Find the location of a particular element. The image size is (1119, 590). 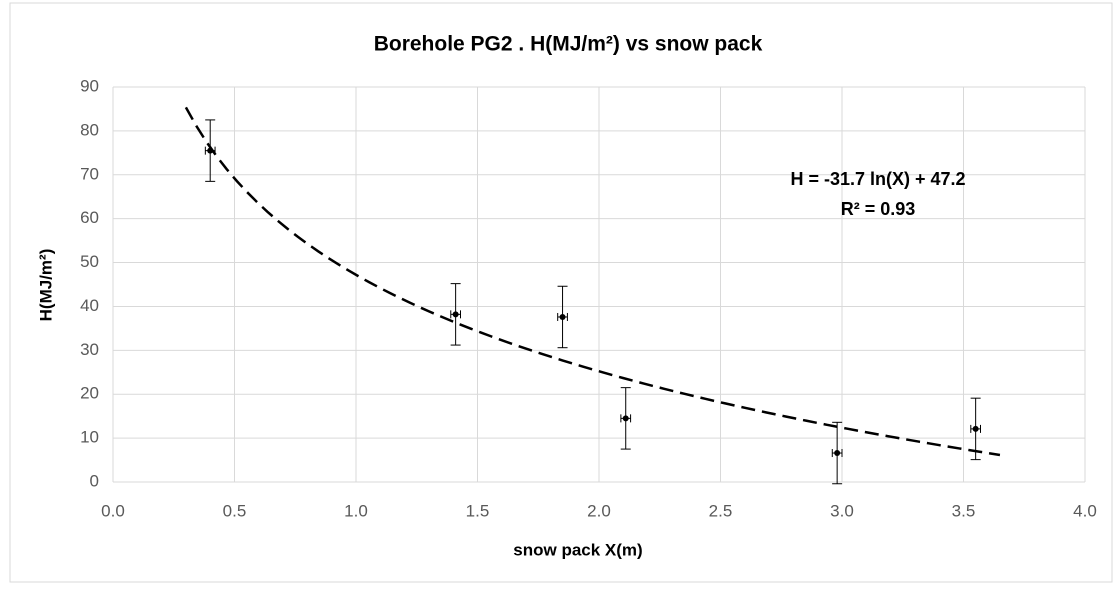

x-tick-label: 0.0 is located at coordinates (113, 510).